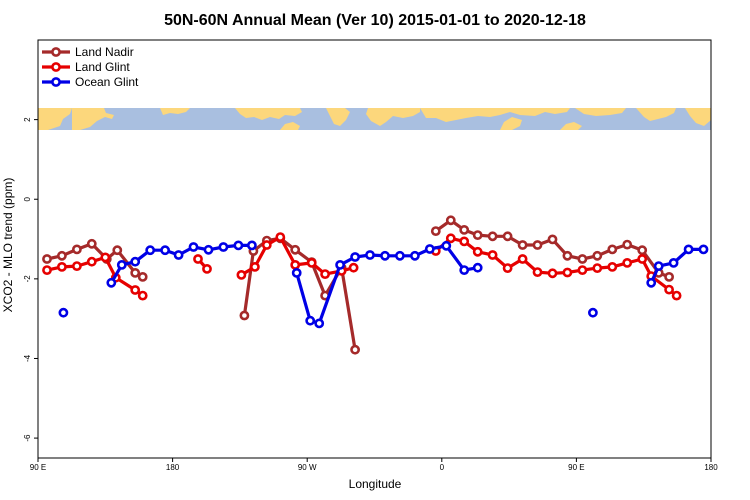 The image size is (750, 500). What do you see at coordinates (307, 467) in the screenshot?
I see `x-tick-label: 90 W` at bounding box center [307, 467].